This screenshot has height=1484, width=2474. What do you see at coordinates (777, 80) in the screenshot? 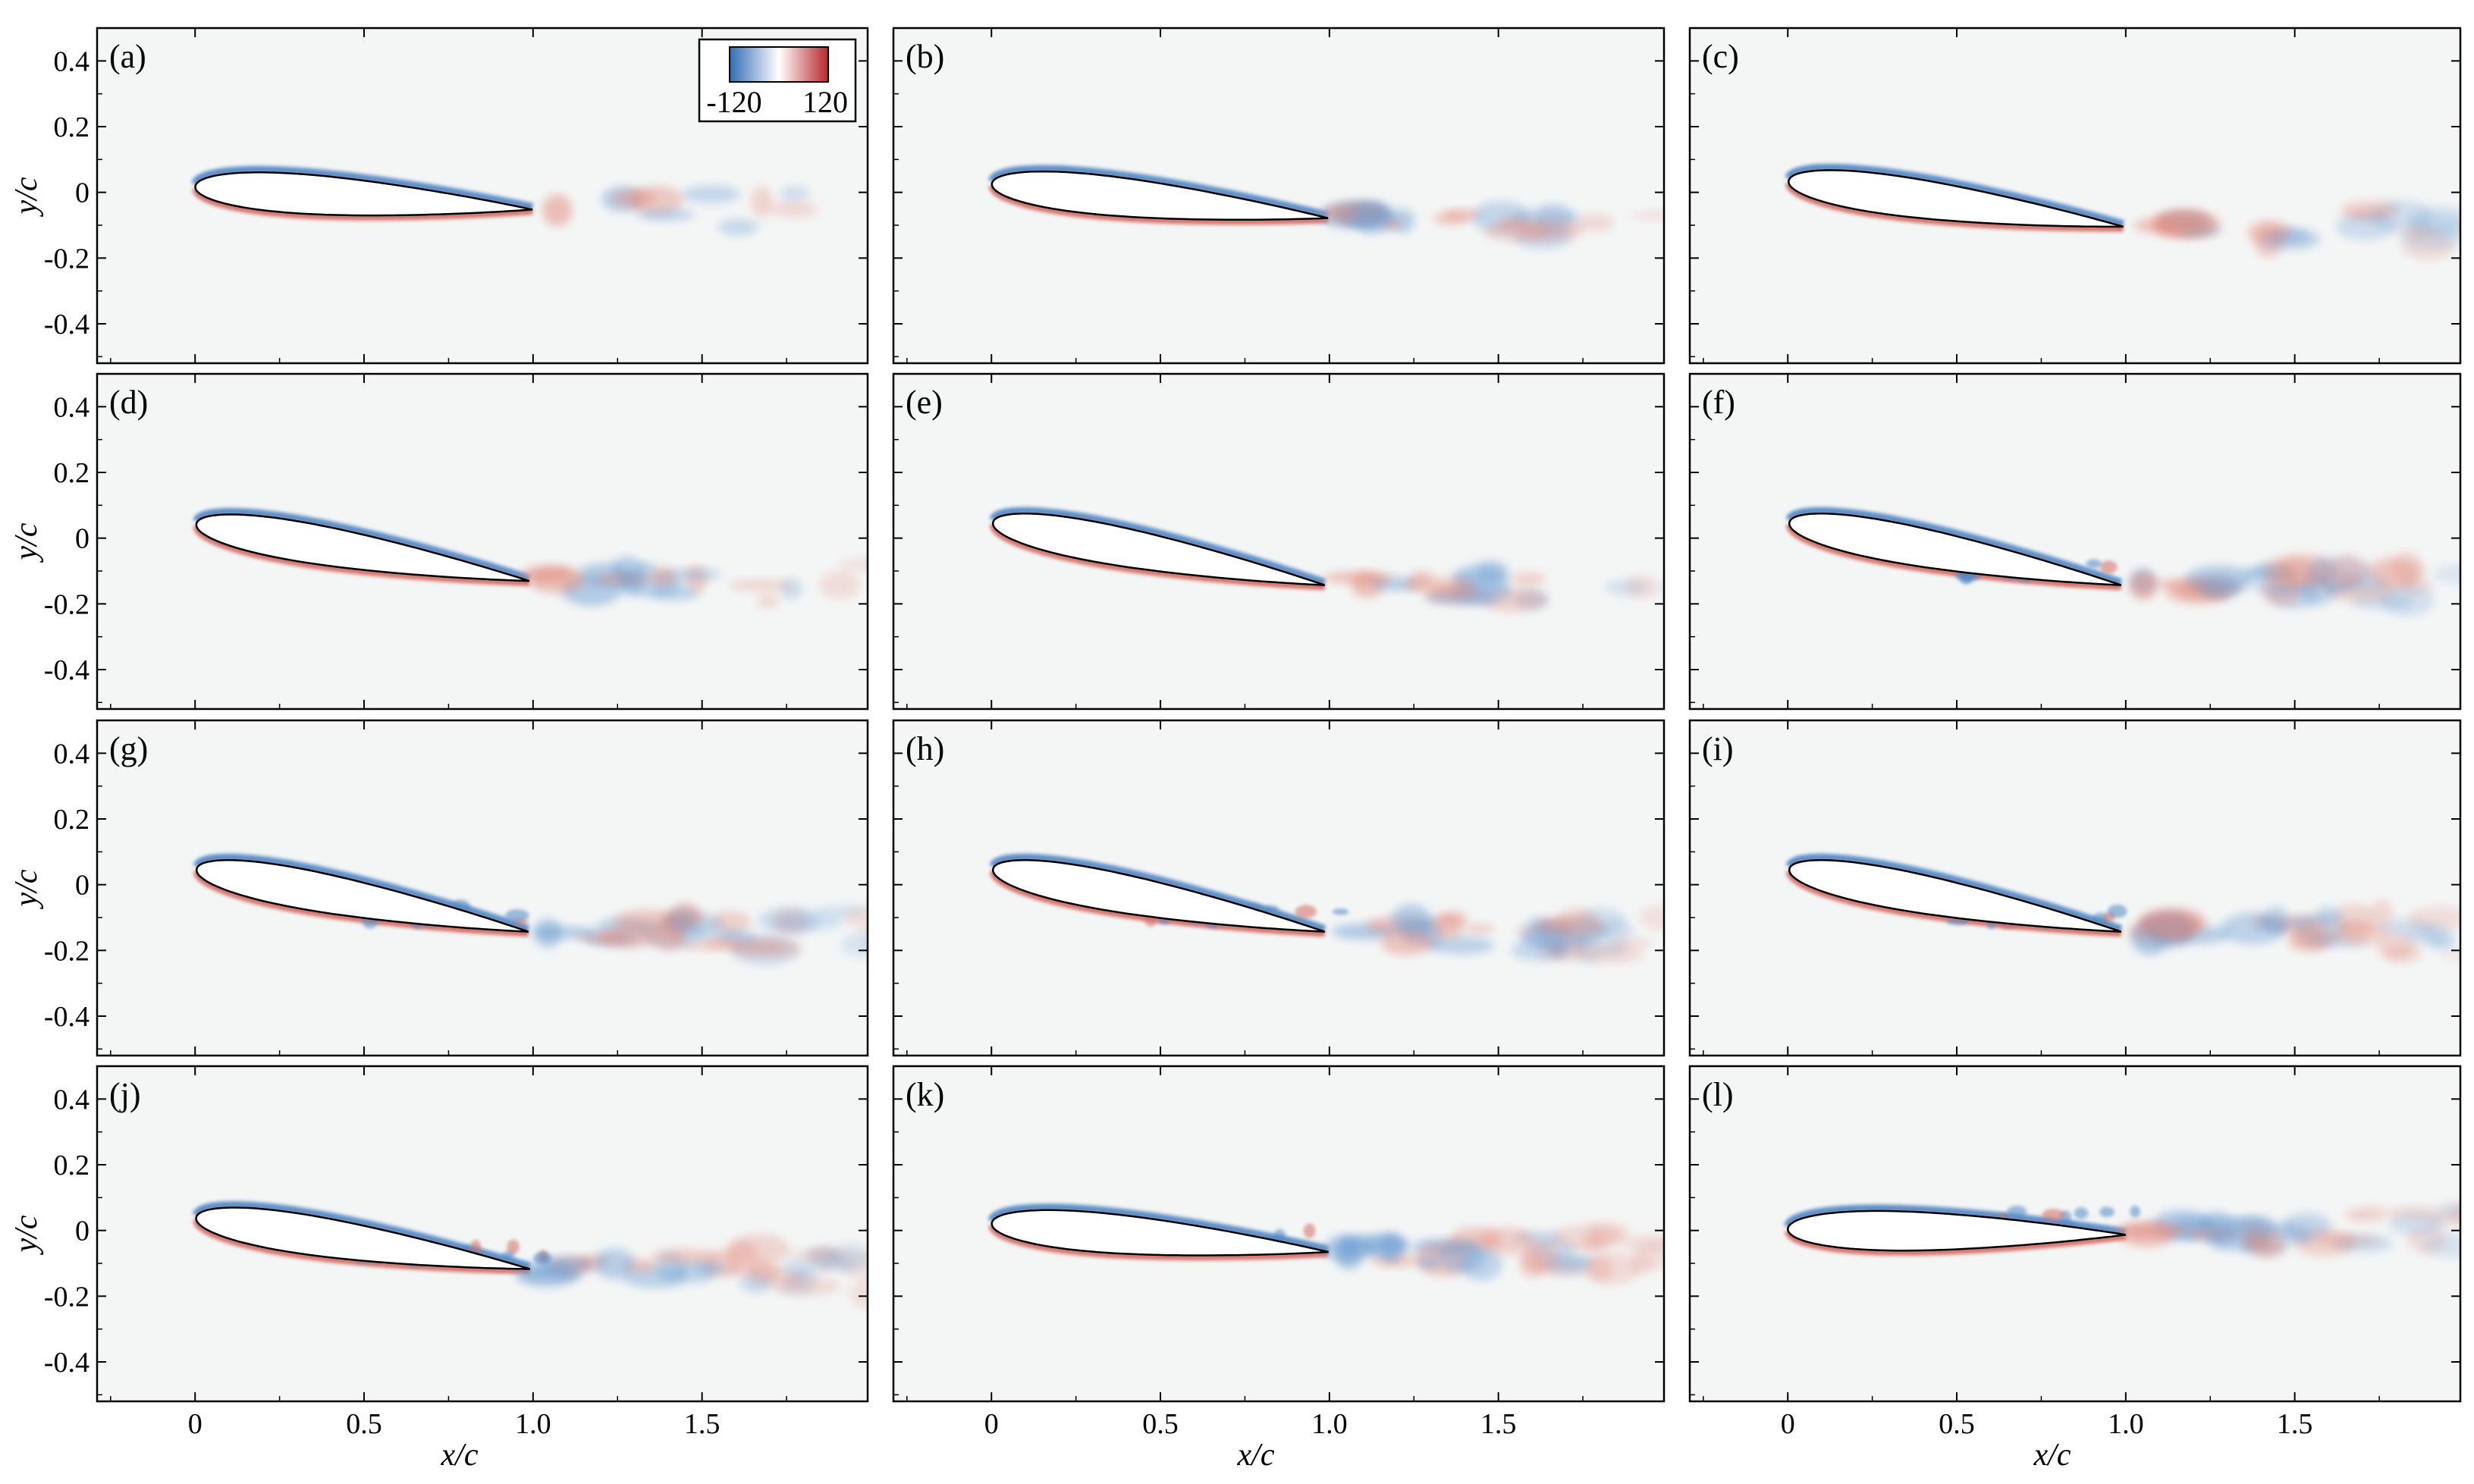
I see `colorbar: -120 120` at bounding box center [777, 80].